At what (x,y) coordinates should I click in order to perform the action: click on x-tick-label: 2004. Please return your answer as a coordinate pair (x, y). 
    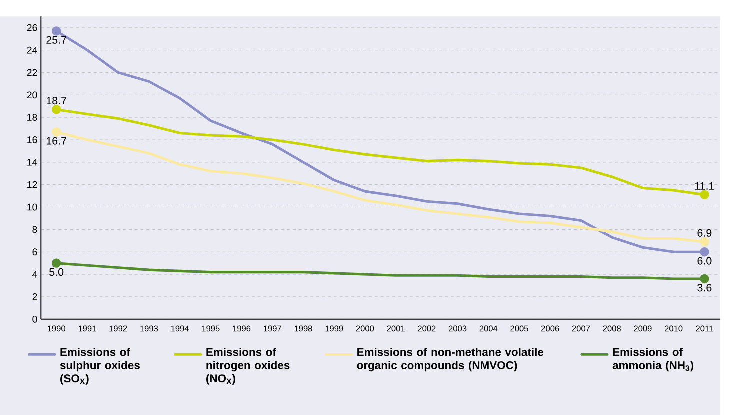
    Looking at the image, I should click on (489, 329).